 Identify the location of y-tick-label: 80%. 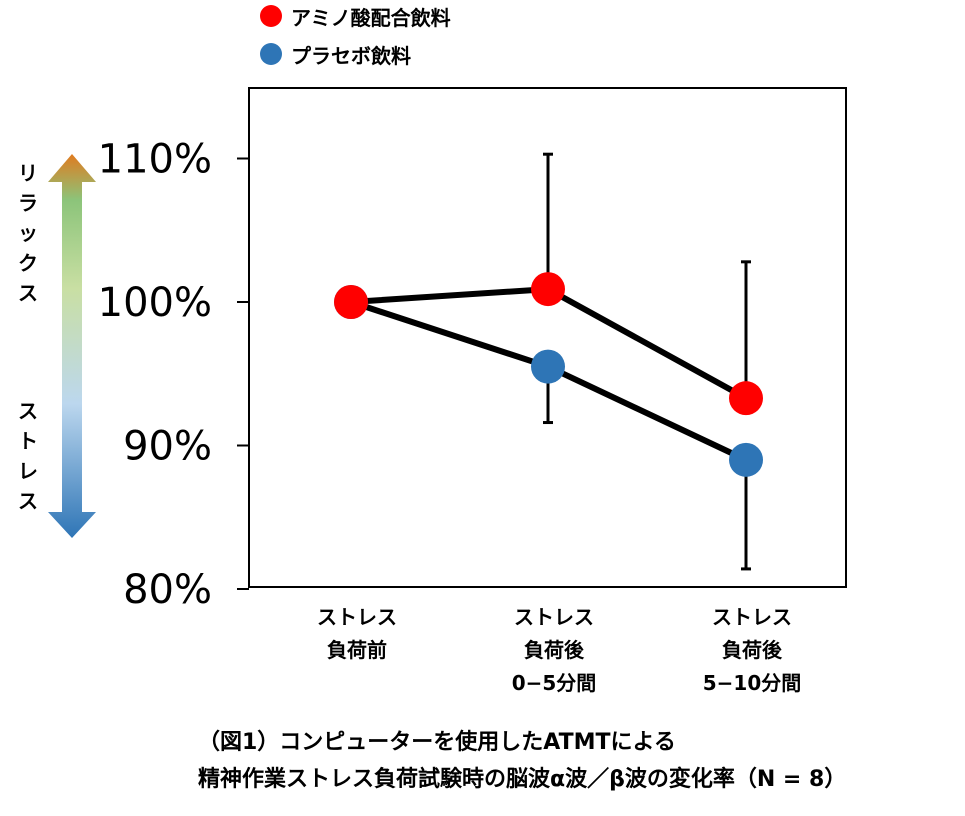
(167, 590).